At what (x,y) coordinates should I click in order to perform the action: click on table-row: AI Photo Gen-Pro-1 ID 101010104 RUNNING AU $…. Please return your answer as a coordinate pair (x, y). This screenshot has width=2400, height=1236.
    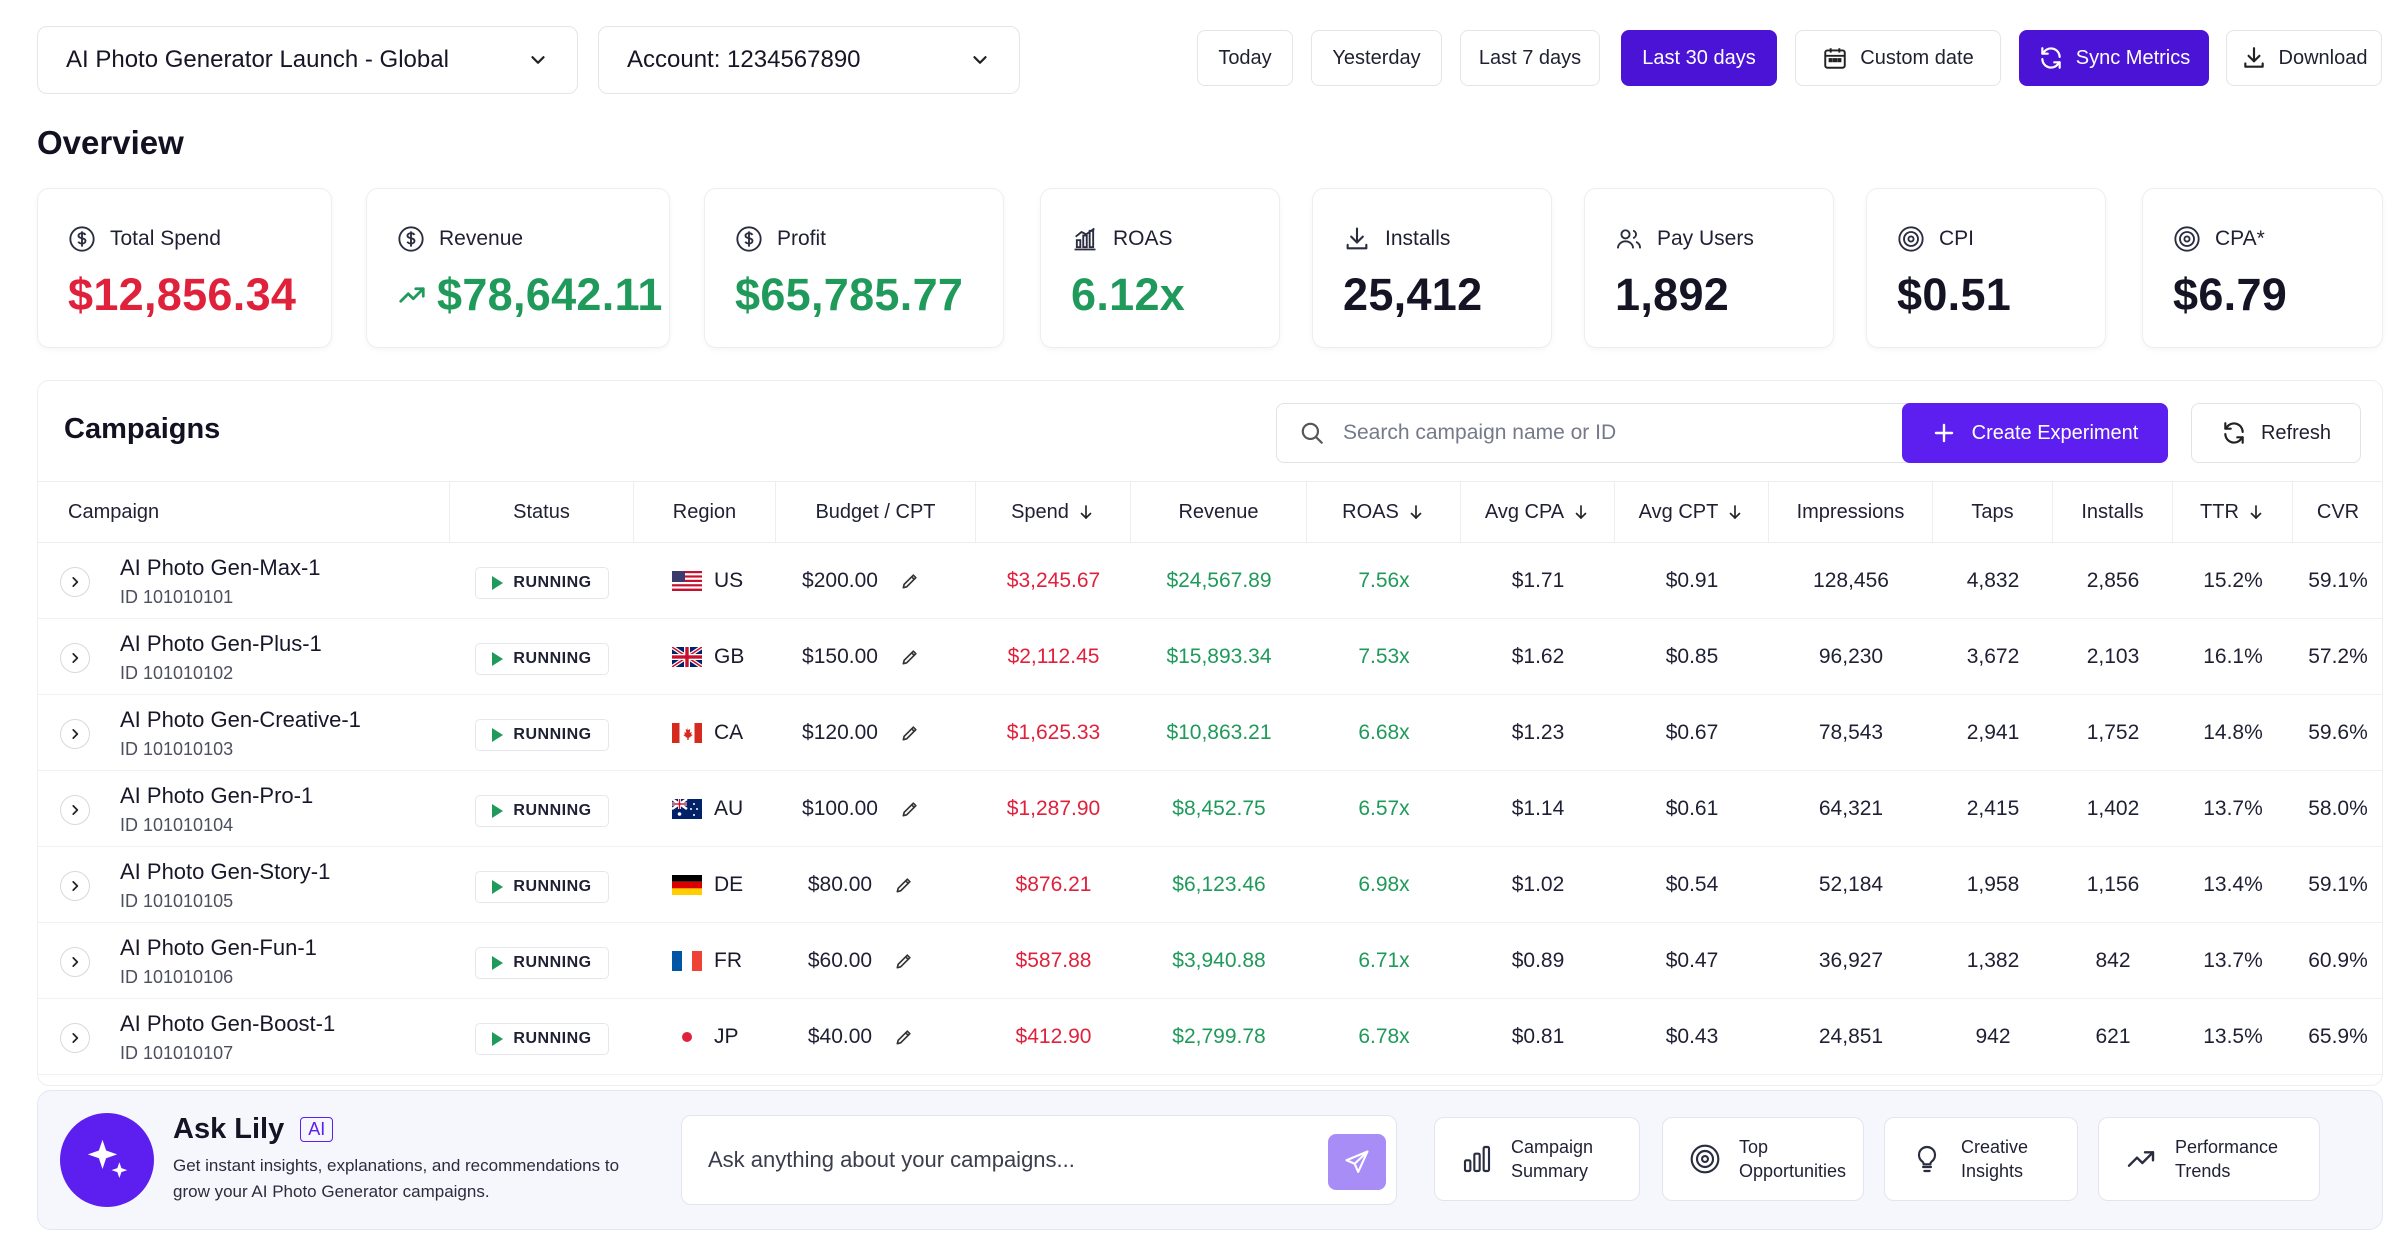
    Looking at the image, I should click on (1210, 809).